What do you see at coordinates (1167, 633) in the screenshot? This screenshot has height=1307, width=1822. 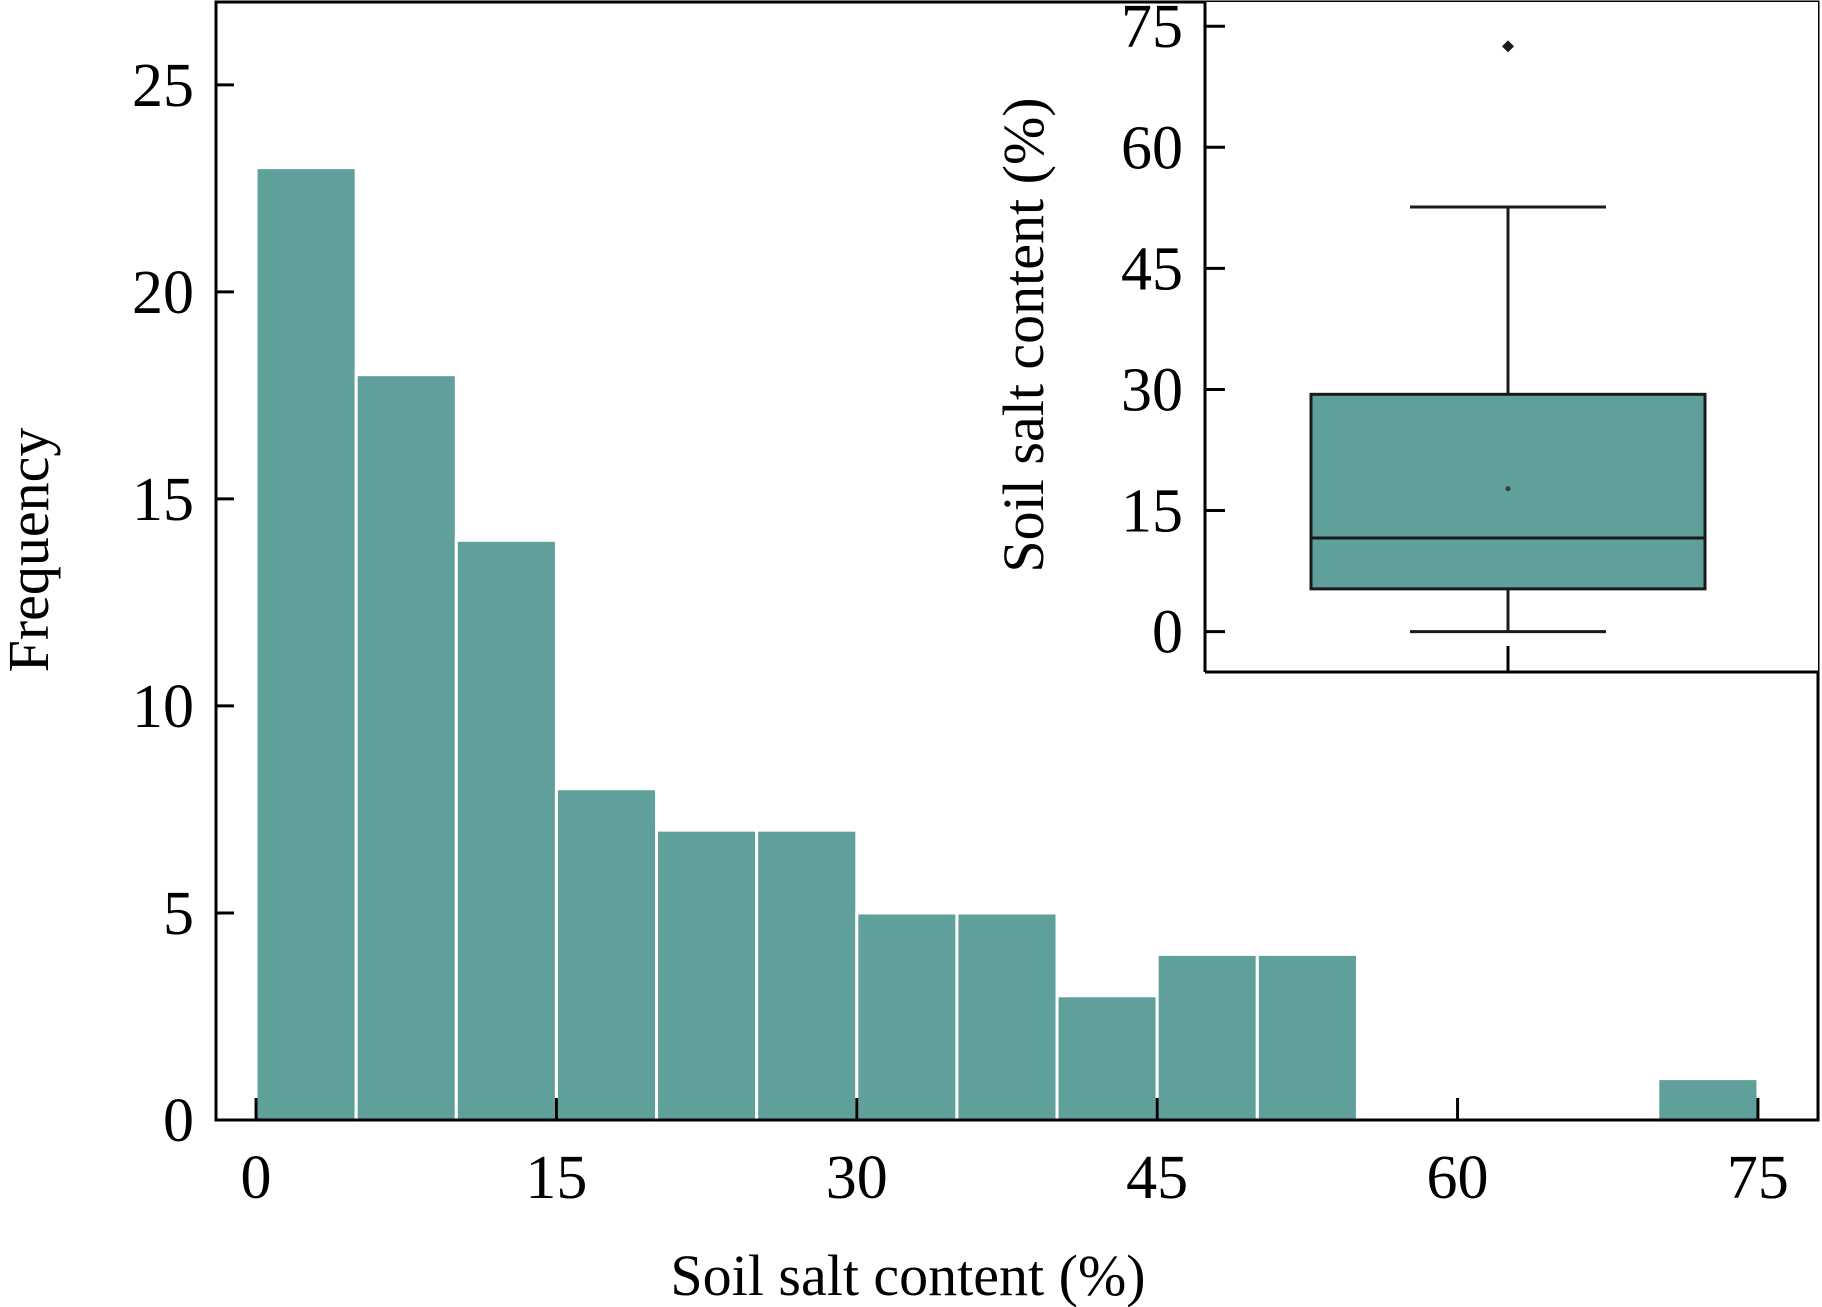 I see `inset-y-tick-label: 0` at bounding box center [1167, 633].